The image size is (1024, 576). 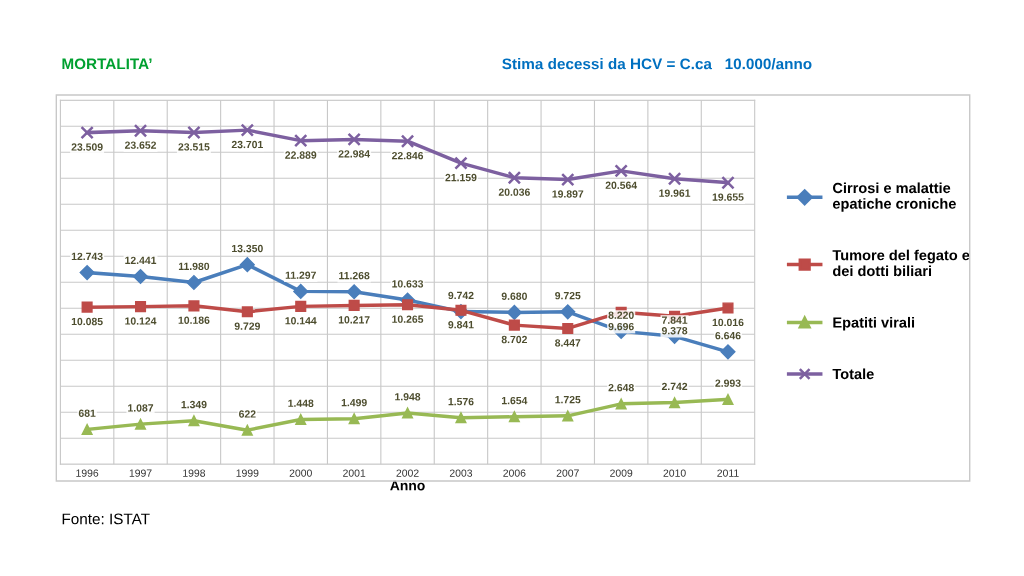 What do you see at coordinates (621, 315) in the screenshot?
I see `data-label: 8.220` at bounding box center [621, 315].